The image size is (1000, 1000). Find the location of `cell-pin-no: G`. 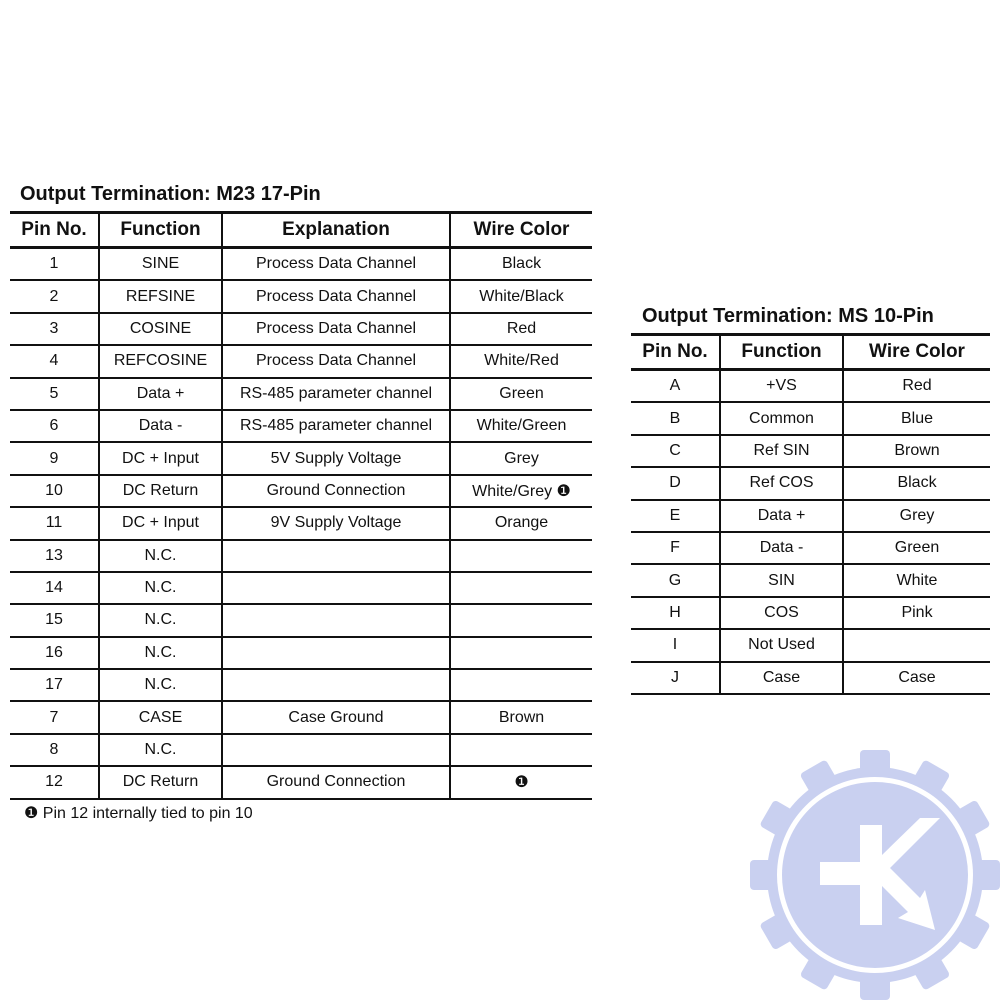

cell-pin-no: G is located at coordinates (675, 581).